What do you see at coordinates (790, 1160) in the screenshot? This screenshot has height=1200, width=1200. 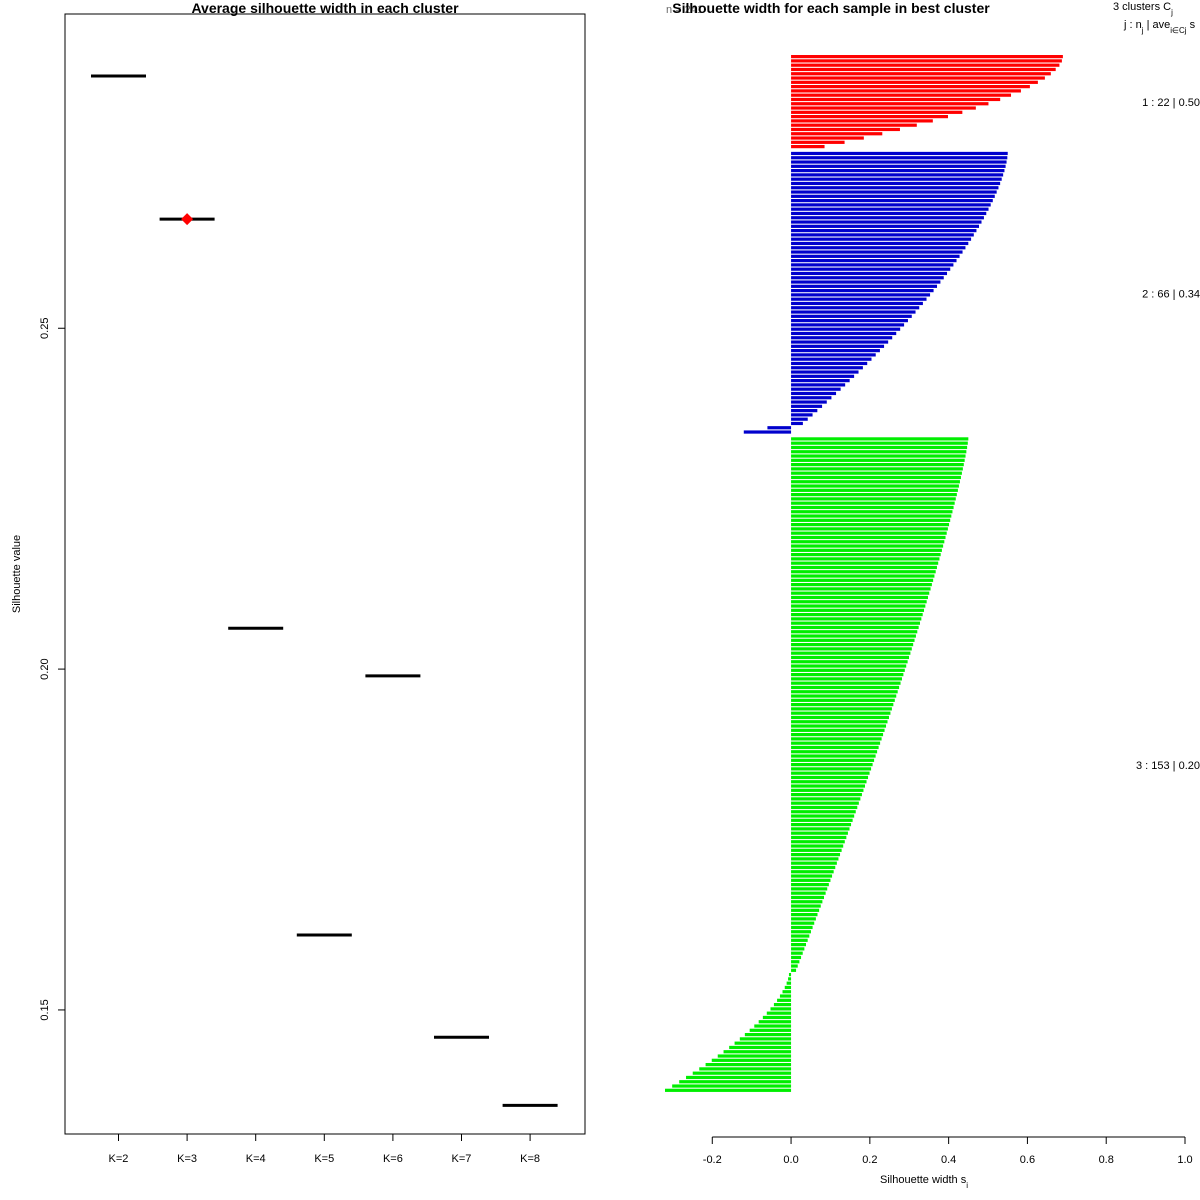 I see `right-x-tick-label: 0.0` at bounding box center [790, 1160].